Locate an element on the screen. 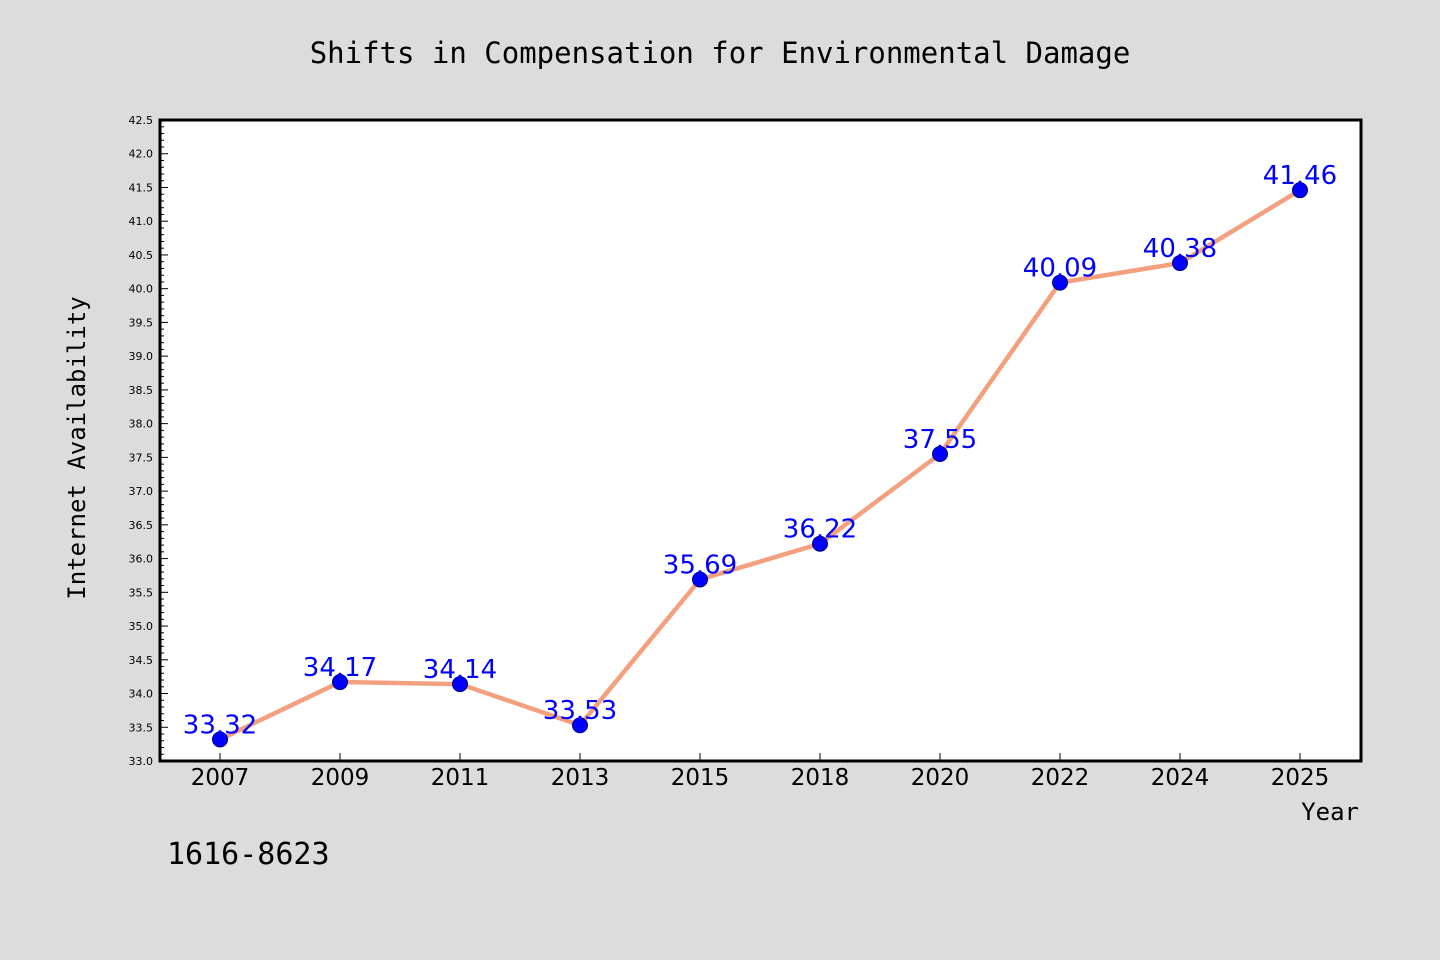 This screenshot has width=1440, height=960. x-axis-label: Year is located at coordinates (1330, 812).